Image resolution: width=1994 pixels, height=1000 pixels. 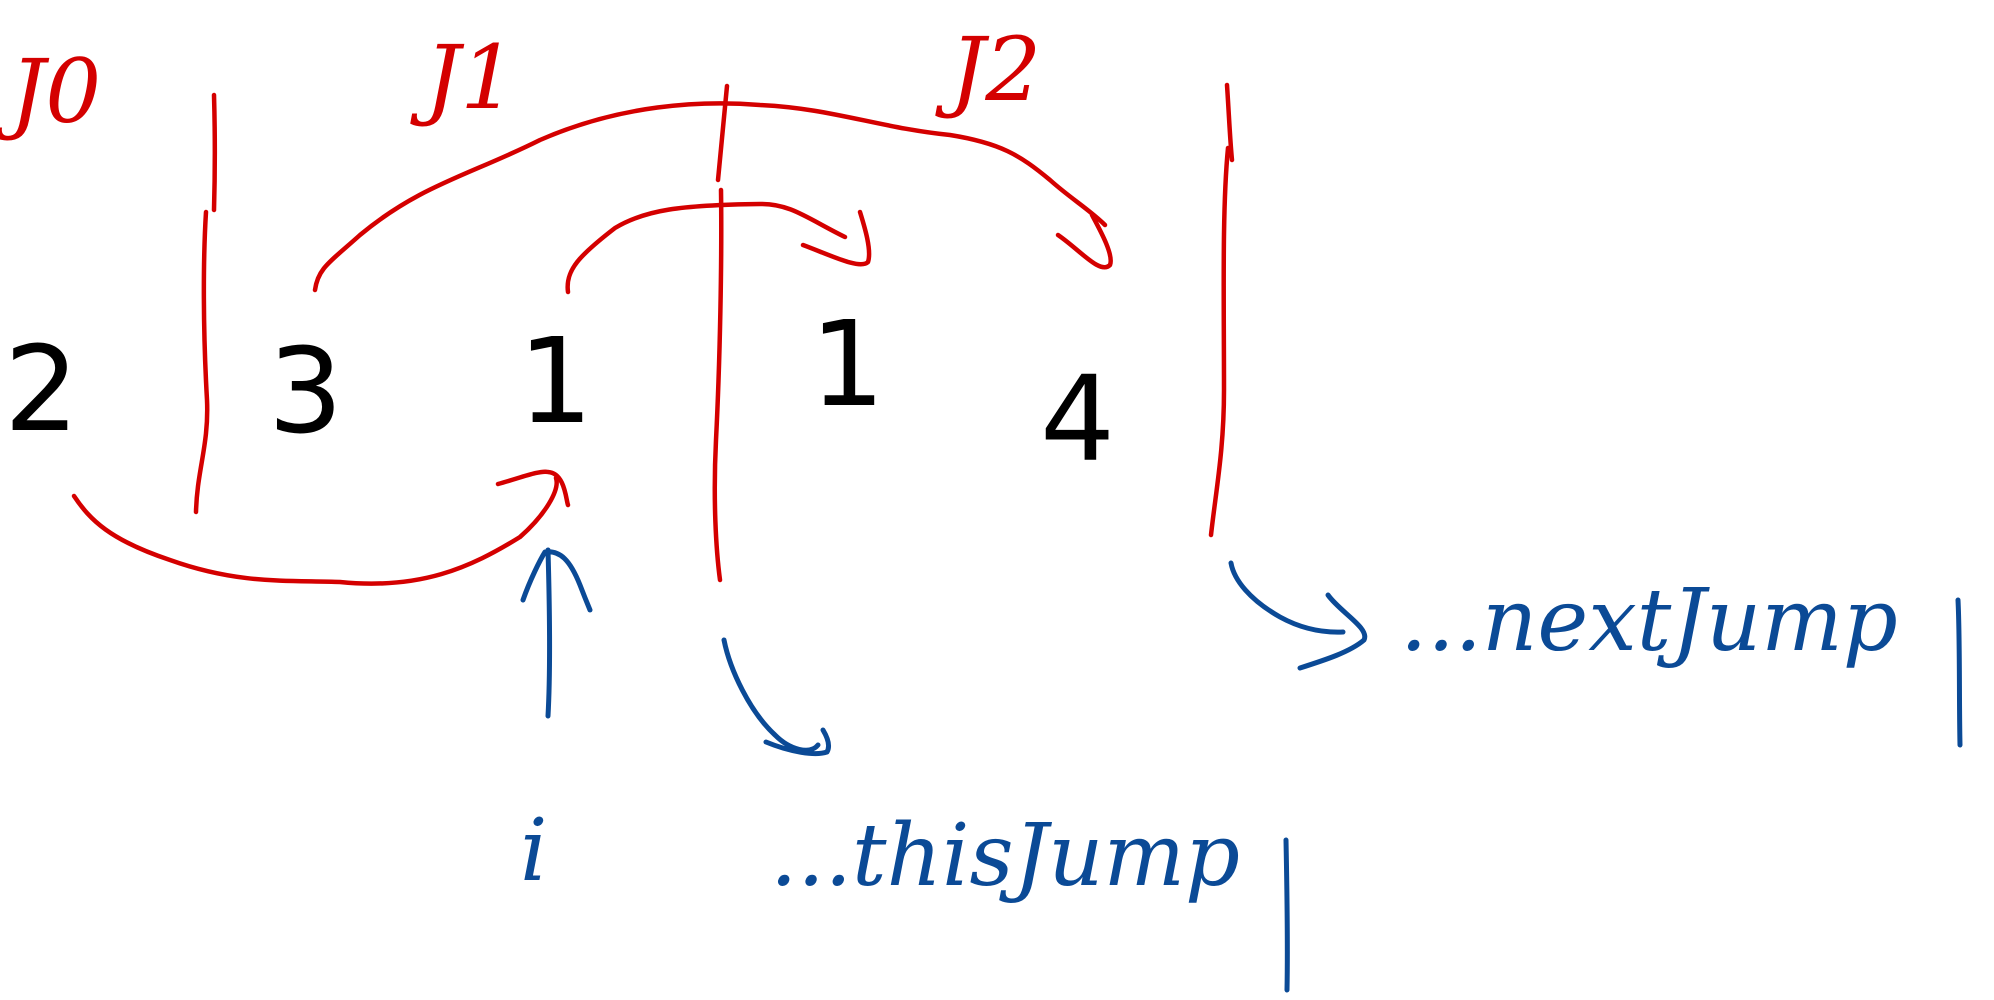 What do you see at coordinates (205, 303) in the screenshot?
I see `boundary-line-j0` at bounding box center [205, 303].